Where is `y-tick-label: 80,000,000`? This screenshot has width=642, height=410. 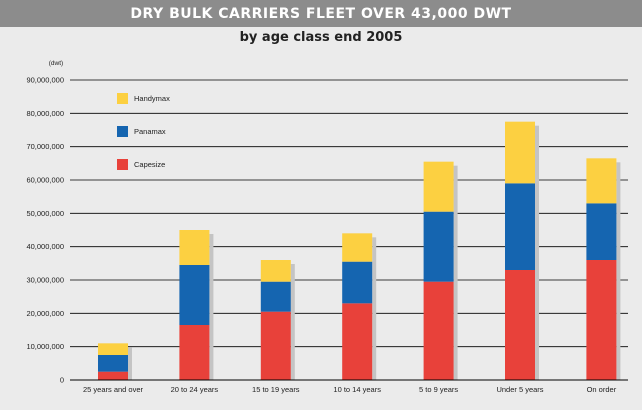
y-tick-label: 80,000,000 is located at coordinates (45, 113).